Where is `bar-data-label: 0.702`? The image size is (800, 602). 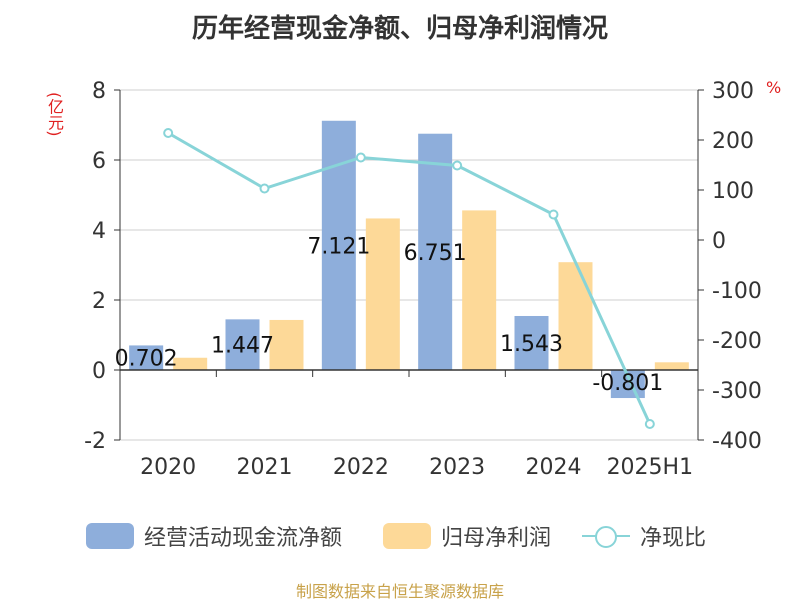
bar-data-label: 0.702 is located at coordinates (146, 359).